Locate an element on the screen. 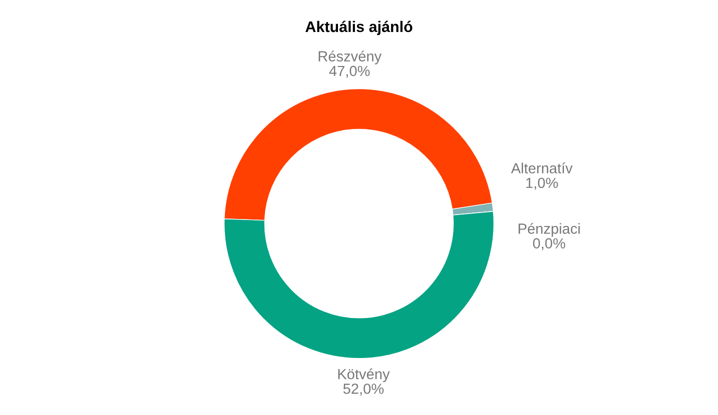 The image size is (718, 415). slice-label: Kötvény is located at coordinates (364, 375).